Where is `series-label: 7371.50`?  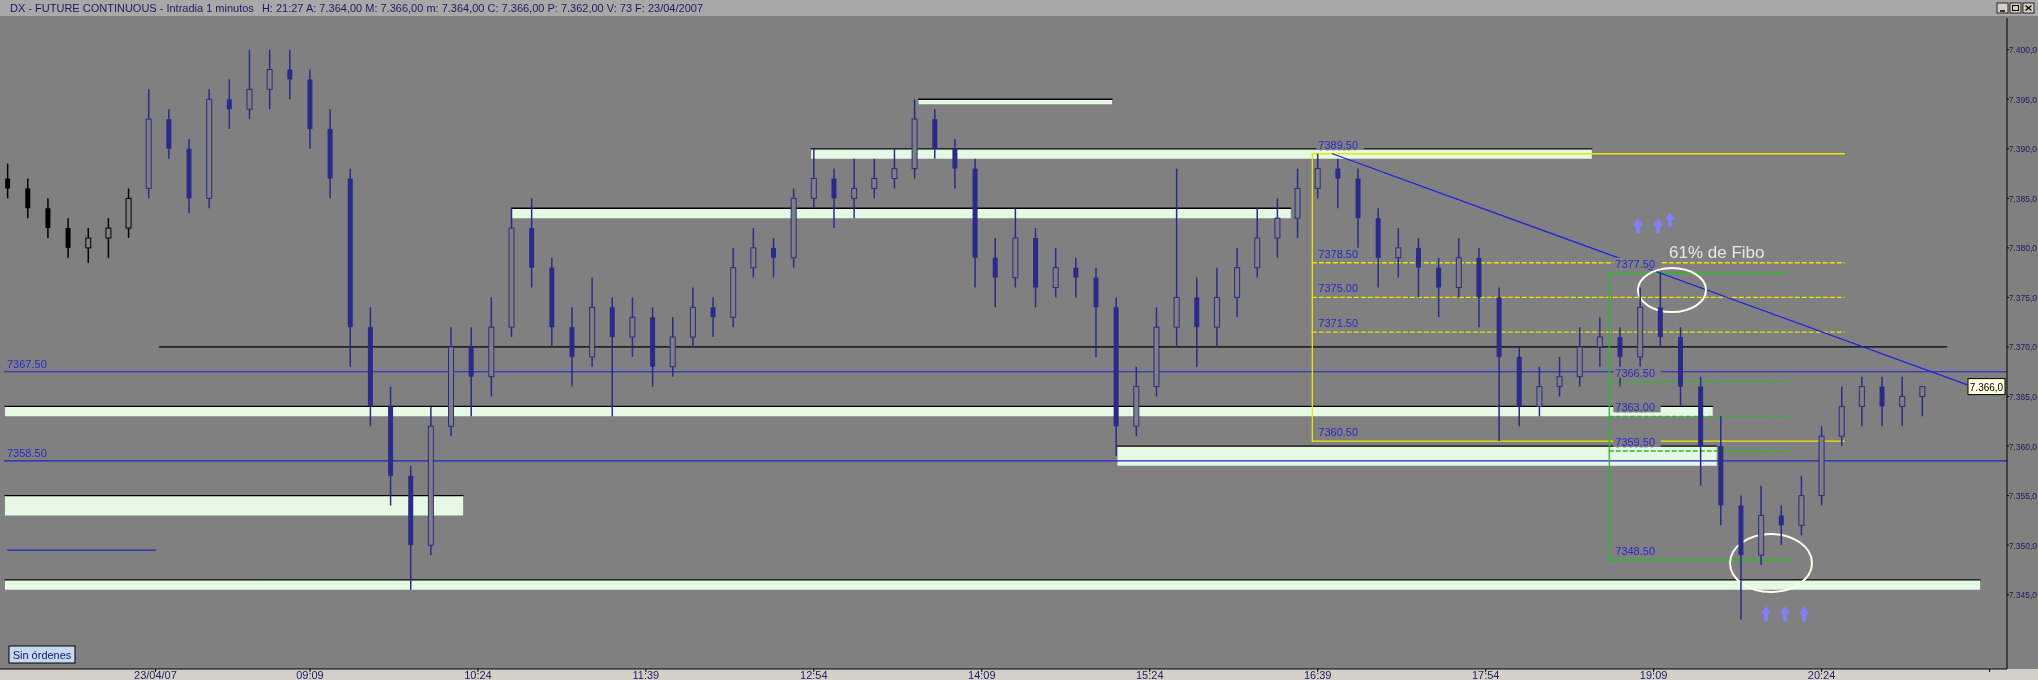 series-label: 7371.50 is located at coordinates (1338, 323).